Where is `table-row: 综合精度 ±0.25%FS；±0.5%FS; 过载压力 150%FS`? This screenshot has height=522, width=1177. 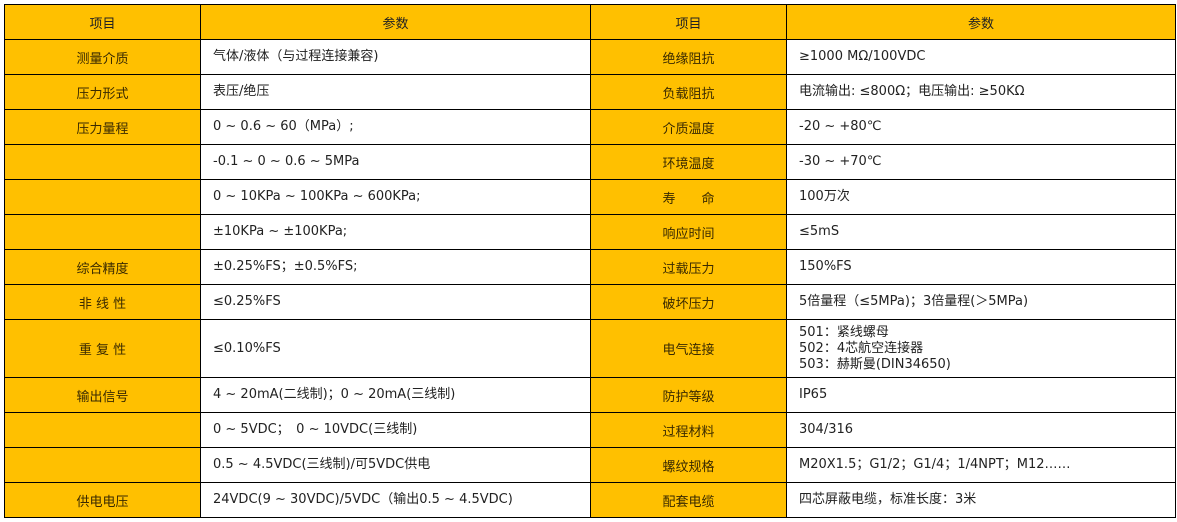
table-row: 综合精度 ±0.25%FS；±0.5%FS; 过载压力 150%FS is located at coordinates (590, 267).